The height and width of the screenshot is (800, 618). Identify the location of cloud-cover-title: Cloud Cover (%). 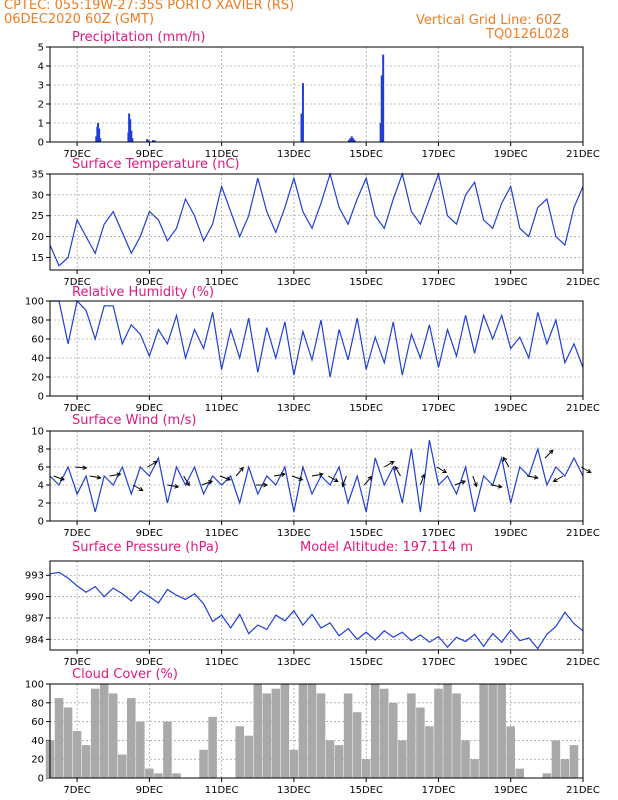
(125, 674).